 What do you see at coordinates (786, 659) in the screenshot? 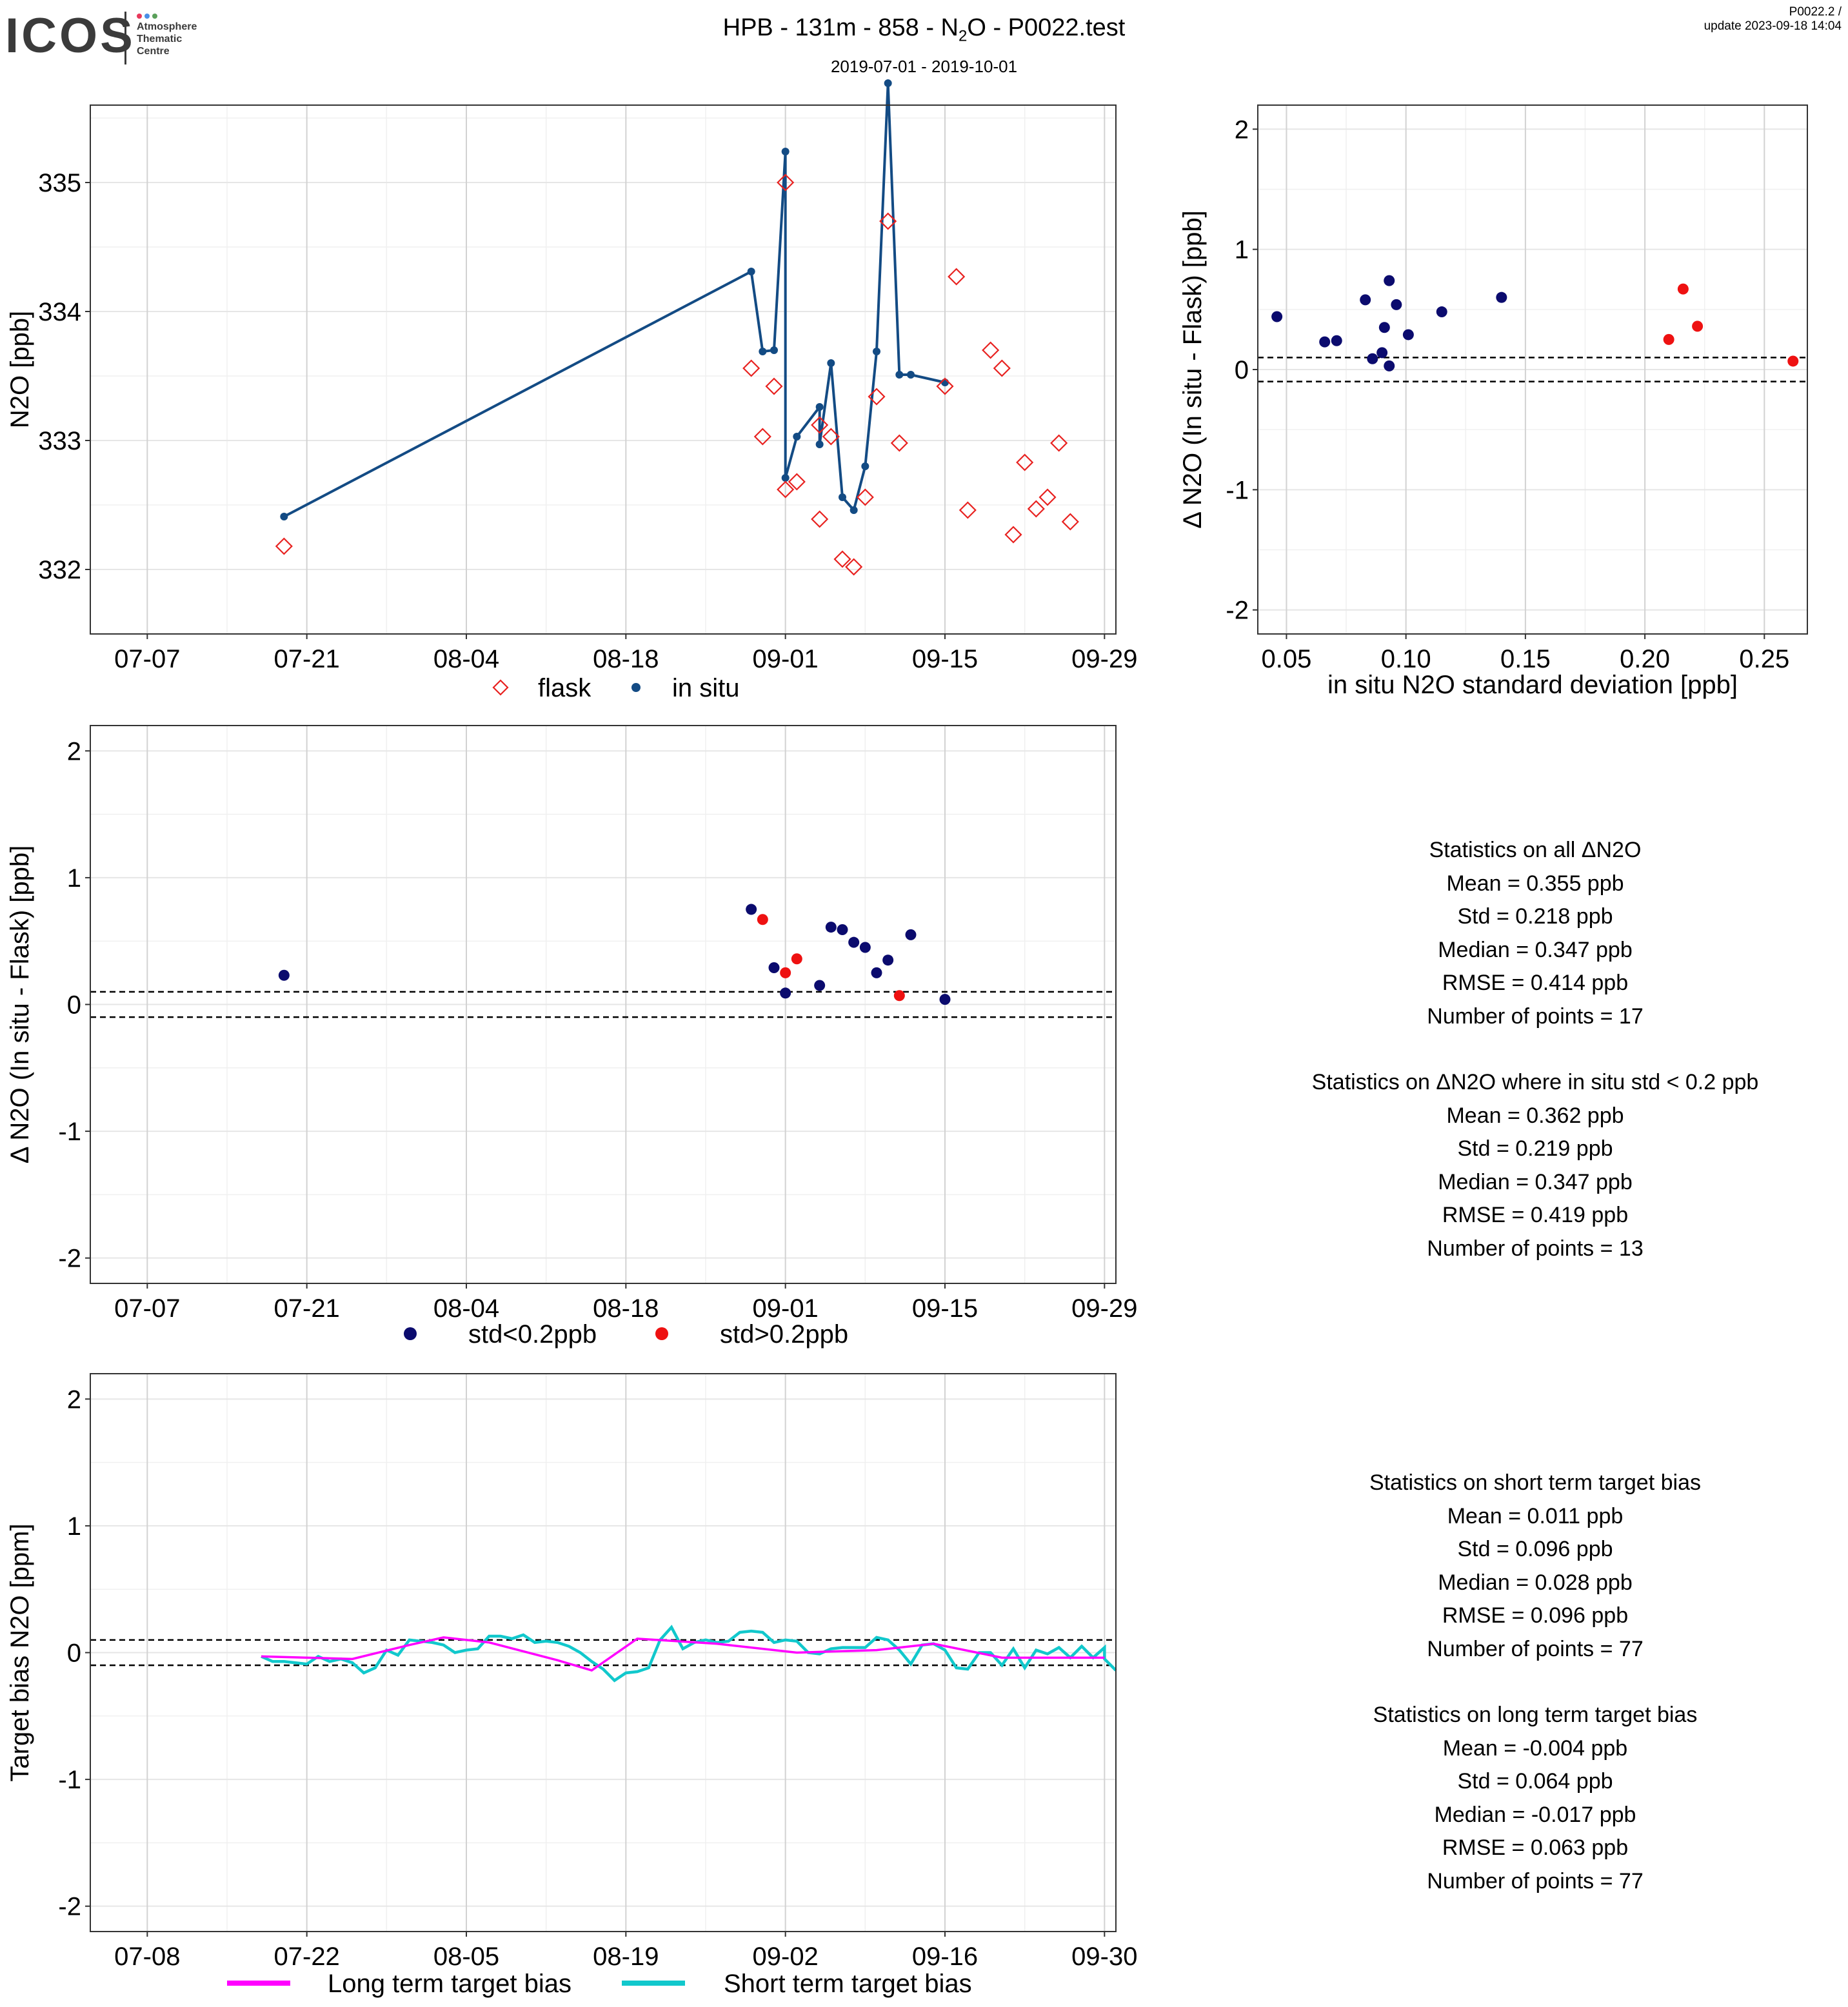
I see `x-tick-label: 09-01` at bounding box center [786, 659].